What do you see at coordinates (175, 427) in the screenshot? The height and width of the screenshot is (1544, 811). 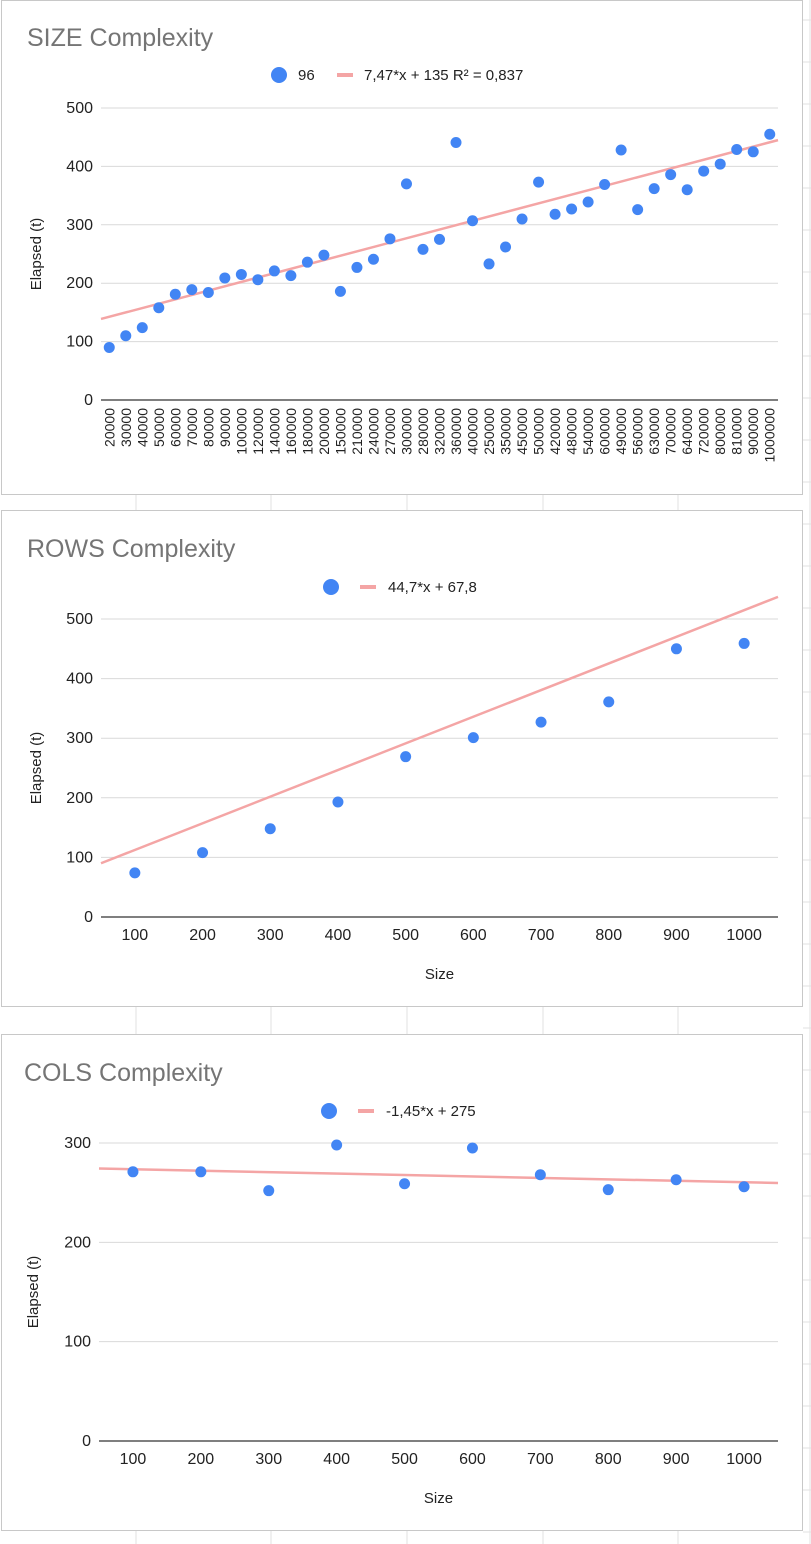 I see `x-tick-label: 60000` at bounding box center [175, 427].